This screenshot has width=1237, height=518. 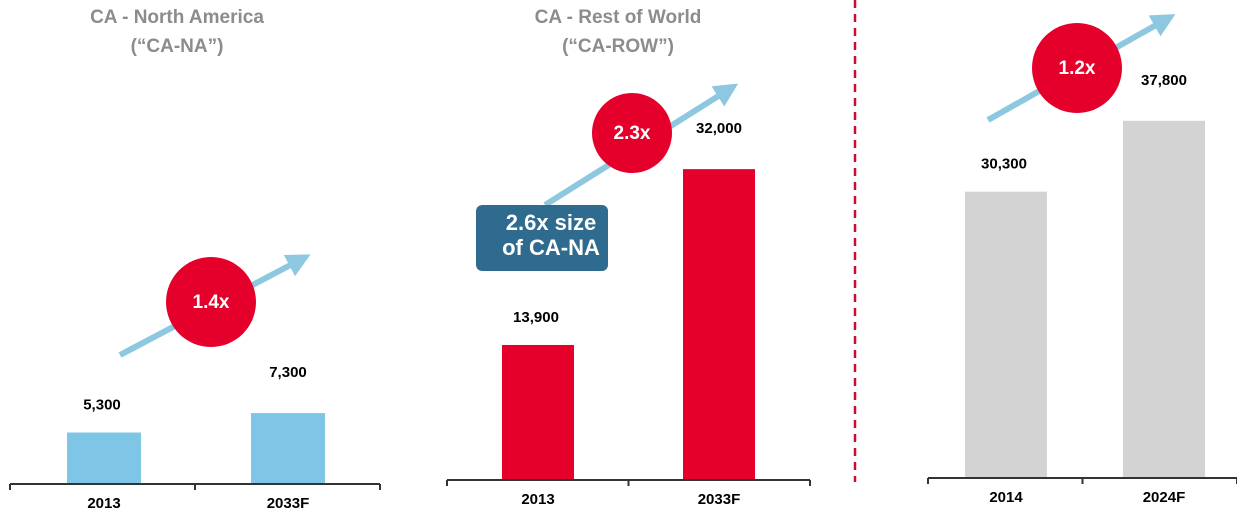 I want to click on growth-label: 1.2x, so click(x=1077, y=68).